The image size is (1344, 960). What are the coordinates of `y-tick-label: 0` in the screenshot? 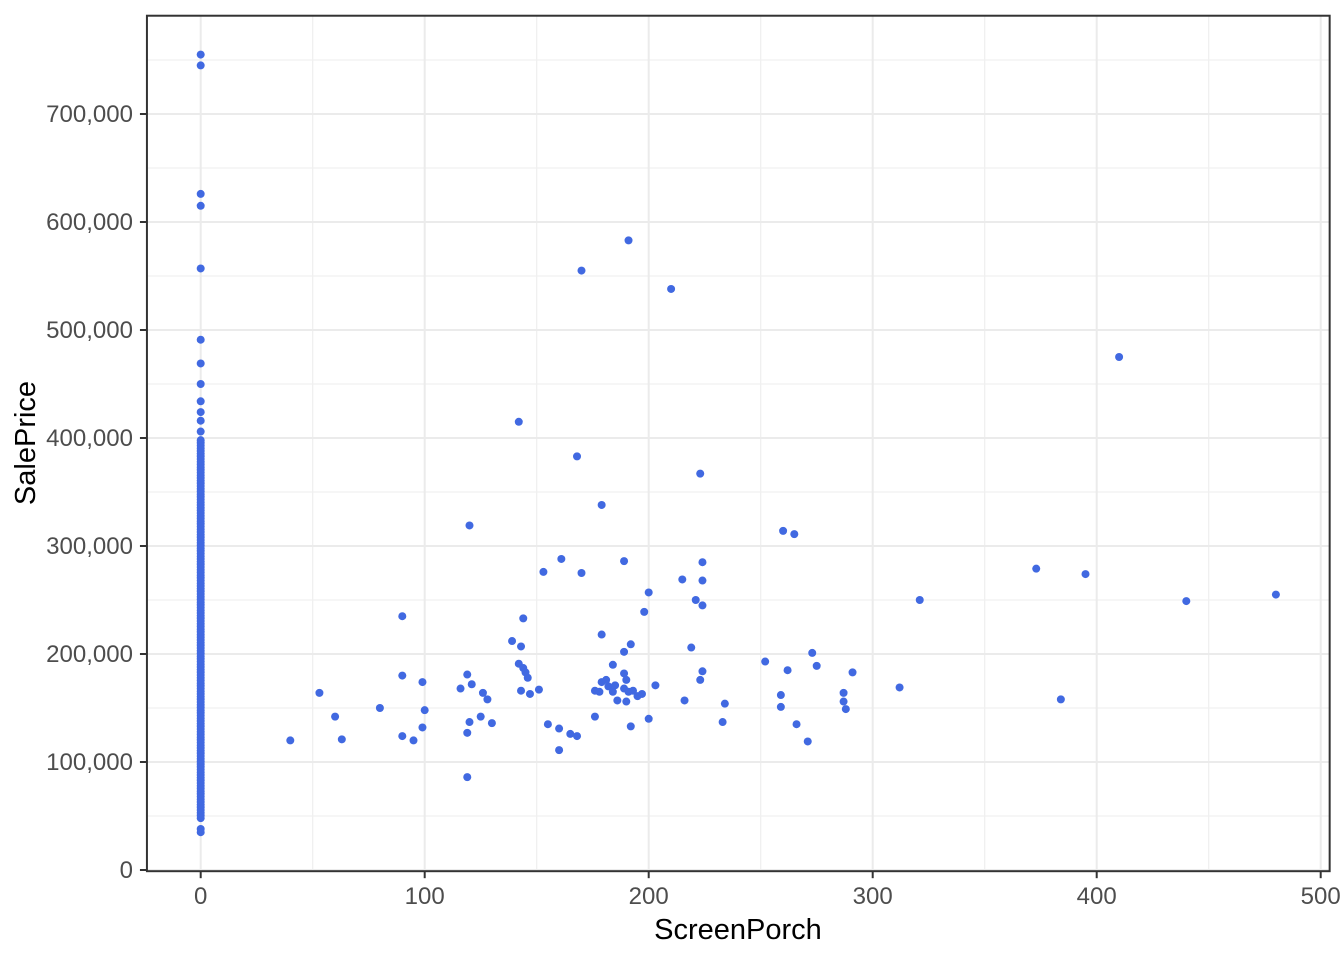 It's located at (126, 870).